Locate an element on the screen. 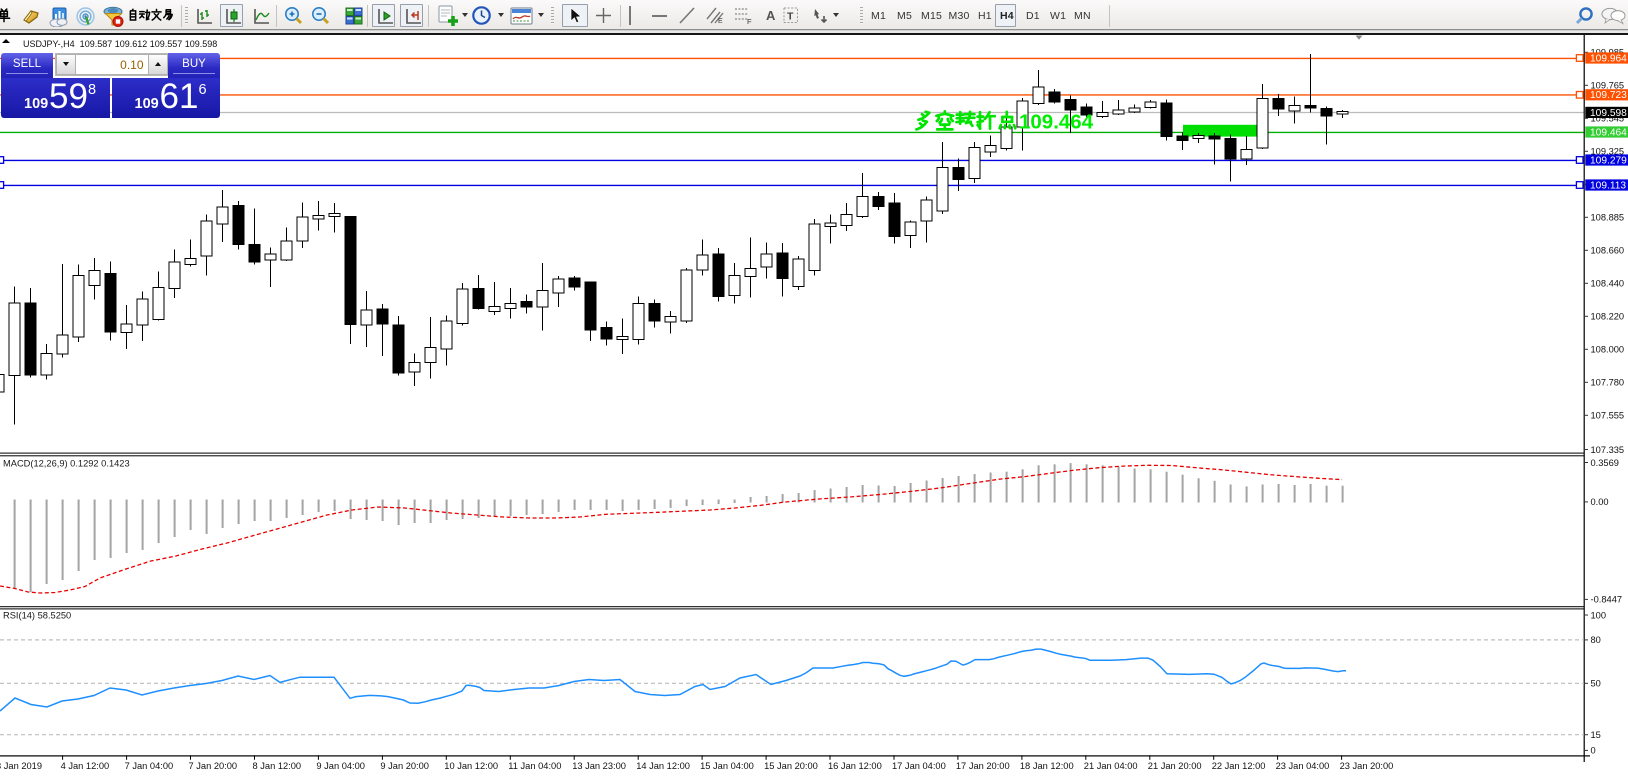 This screenshot has height=777, width=1628. svg-text: 108.220 is located at coordinates (1608, 317).